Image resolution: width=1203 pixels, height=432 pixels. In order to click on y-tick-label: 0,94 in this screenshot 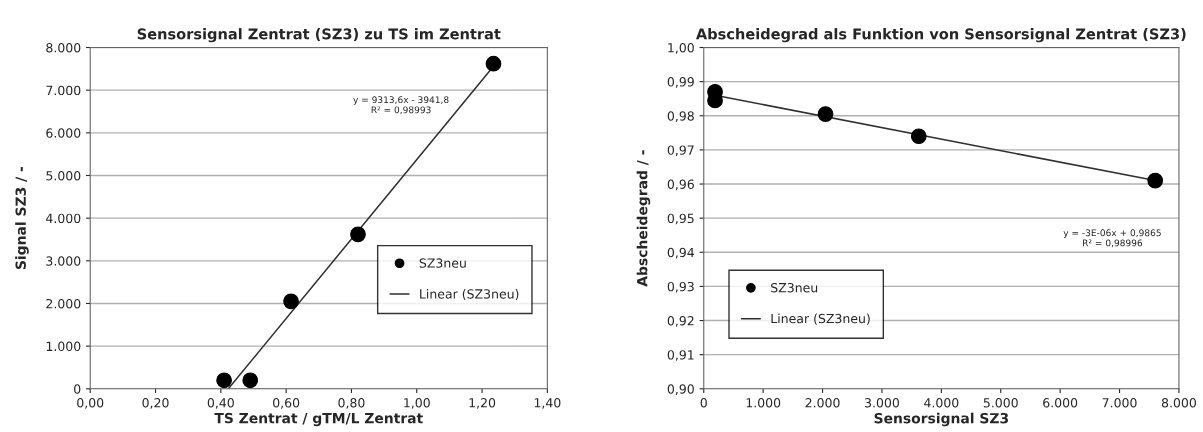, I will do `click(681, 253)`.